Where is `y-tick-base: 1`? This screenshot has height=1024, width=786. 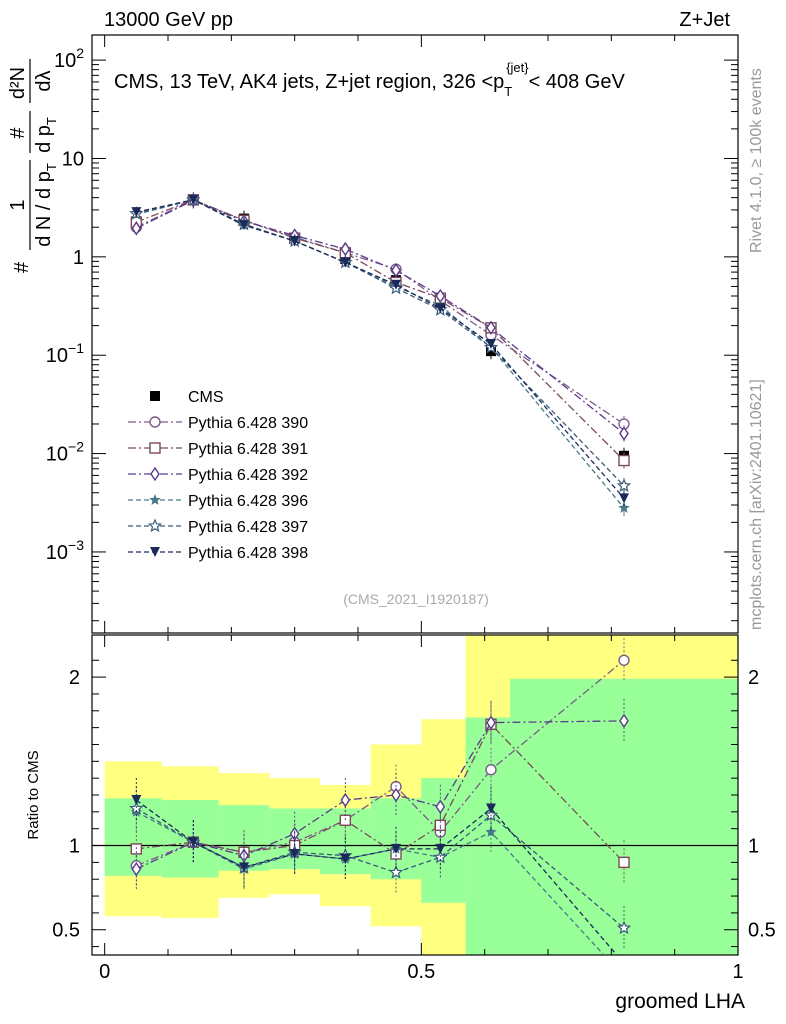
y-tick-base: 1 is located at coordinates (78, 258).